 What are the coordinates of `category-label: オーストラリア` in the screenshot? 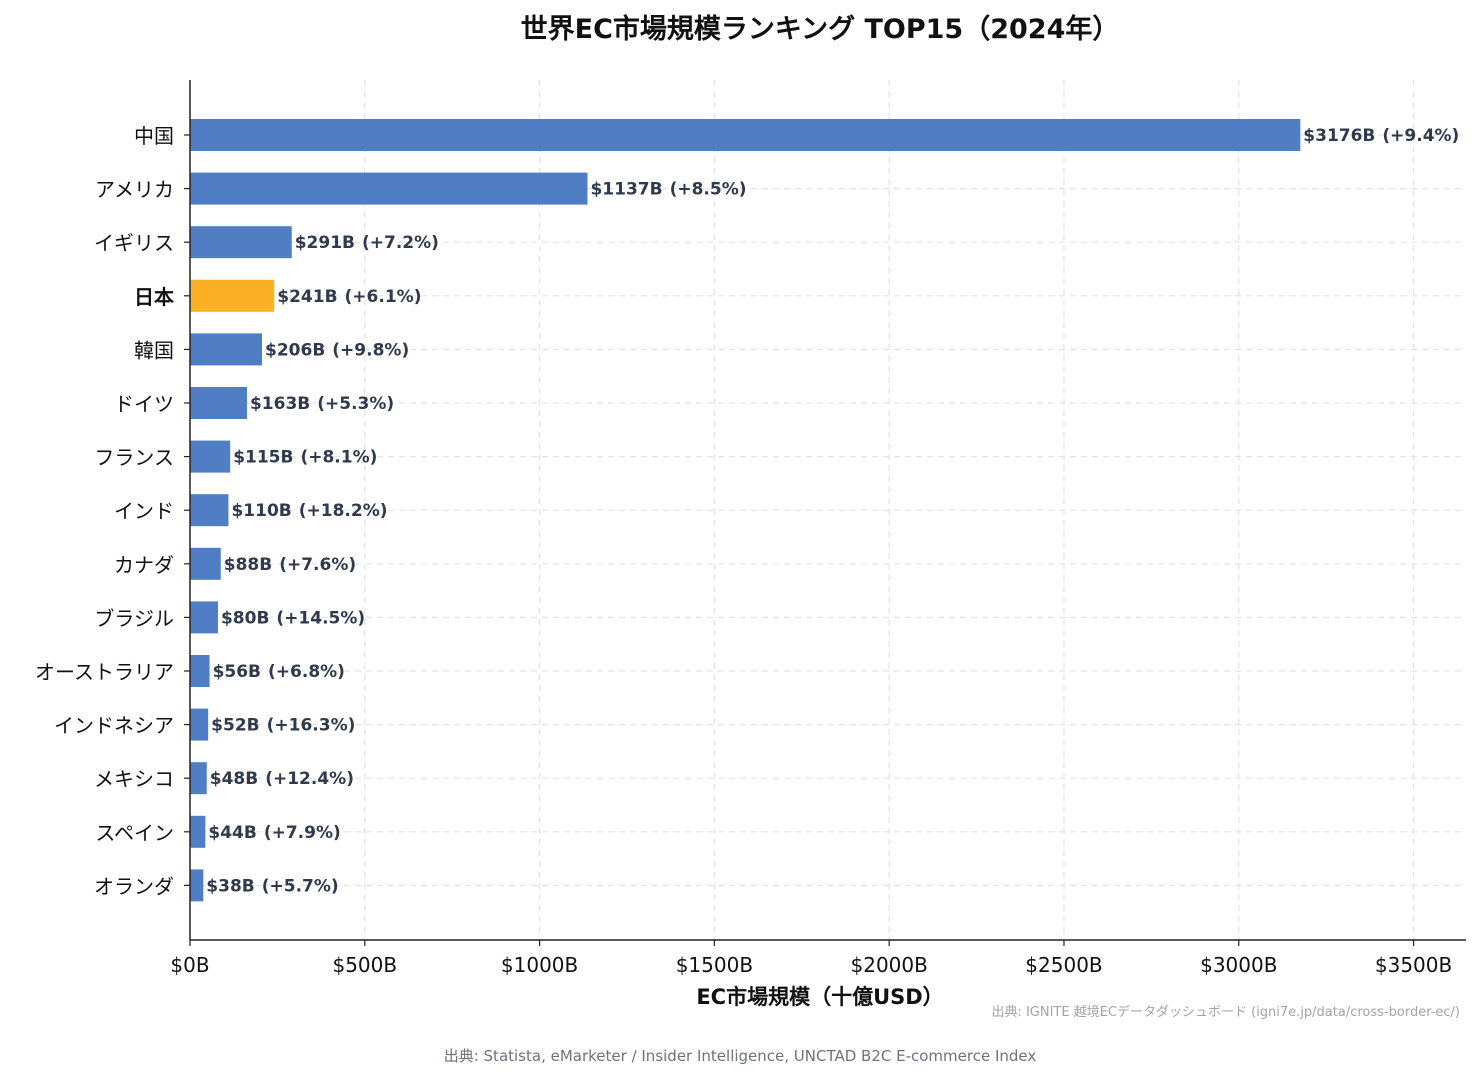 It's located at (104, 672).